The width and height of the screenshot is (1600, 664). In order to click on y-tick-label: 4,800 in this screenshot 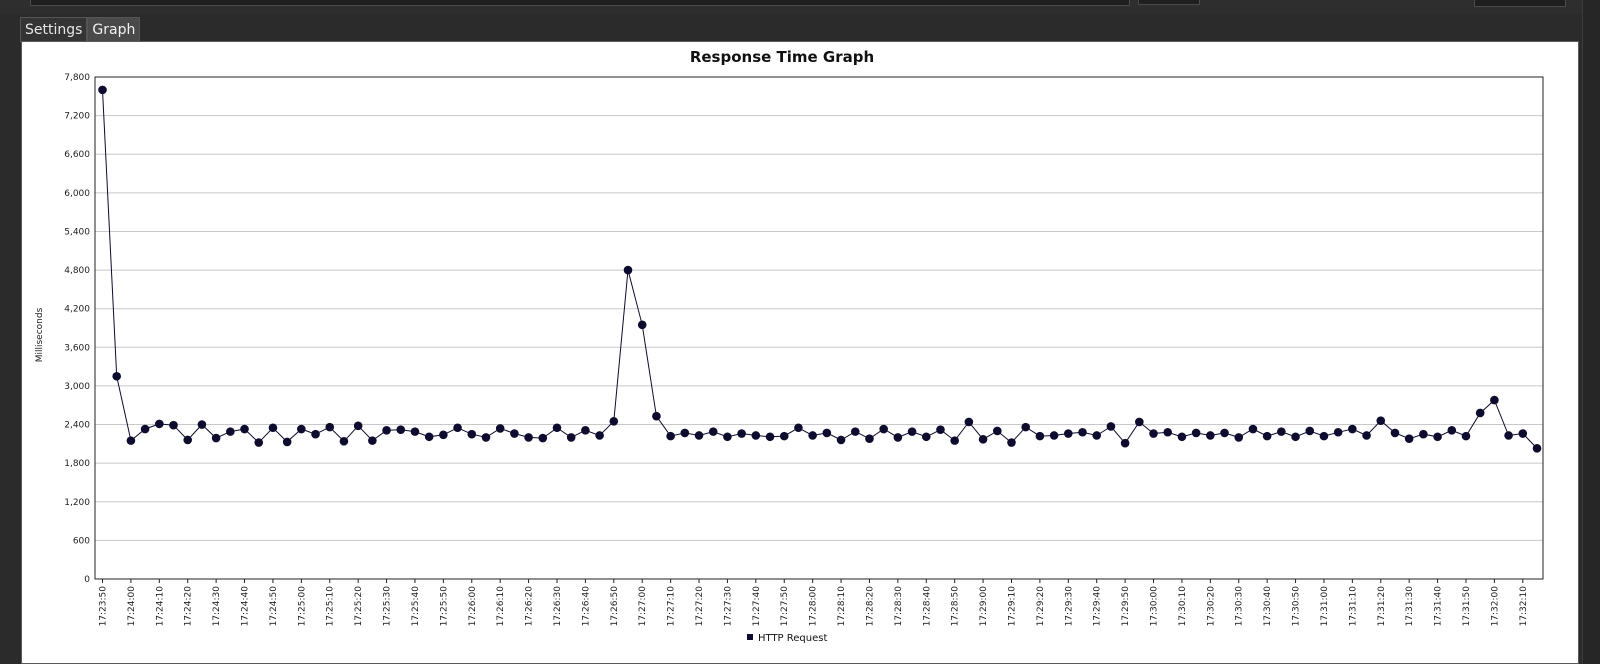, I will do `click(77, 271)`.